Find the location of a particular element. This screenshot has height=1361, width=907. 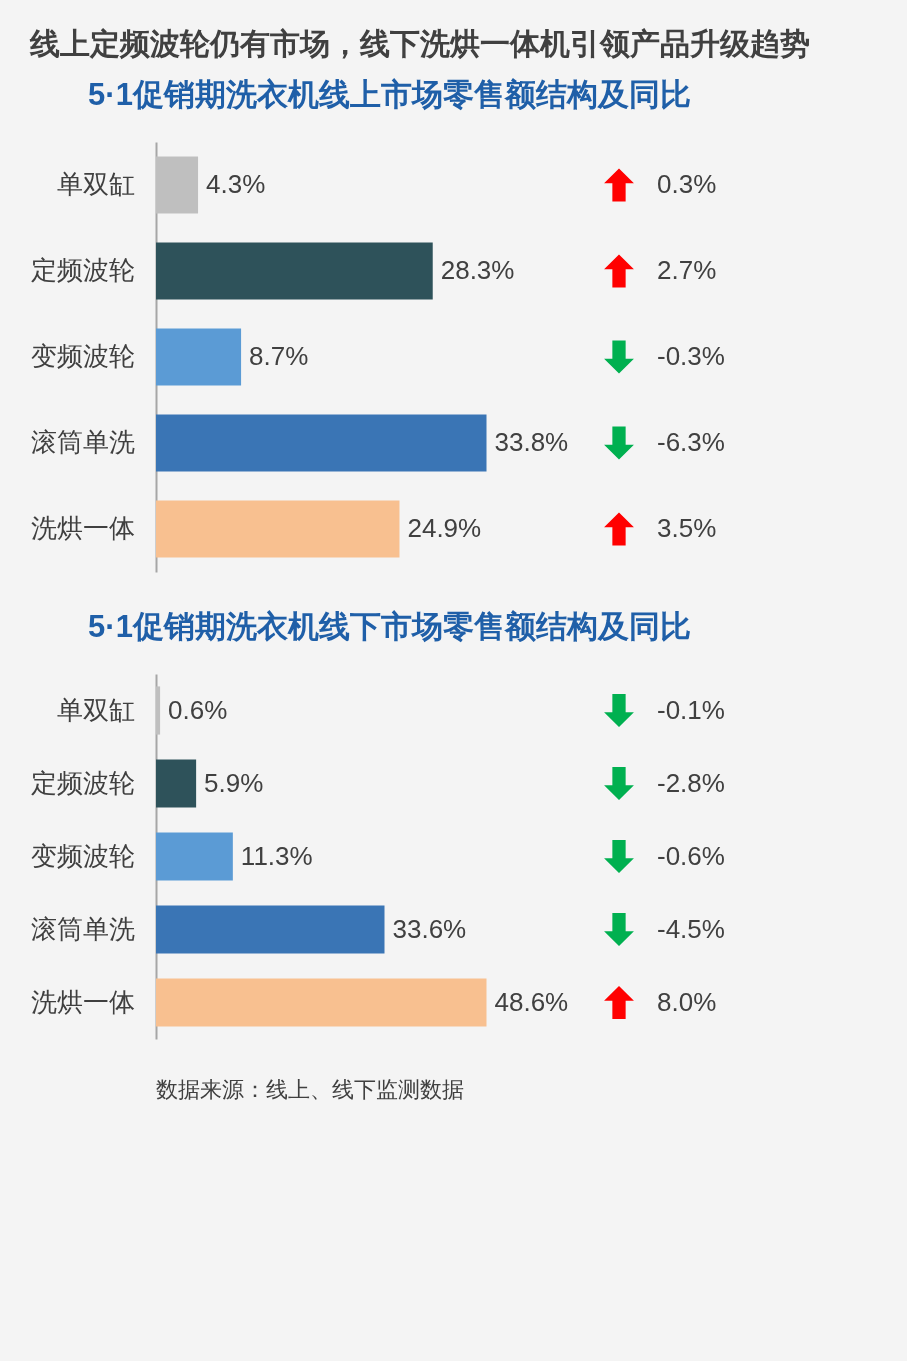

data-label: -0.6% is located at coordinates (691, 855).